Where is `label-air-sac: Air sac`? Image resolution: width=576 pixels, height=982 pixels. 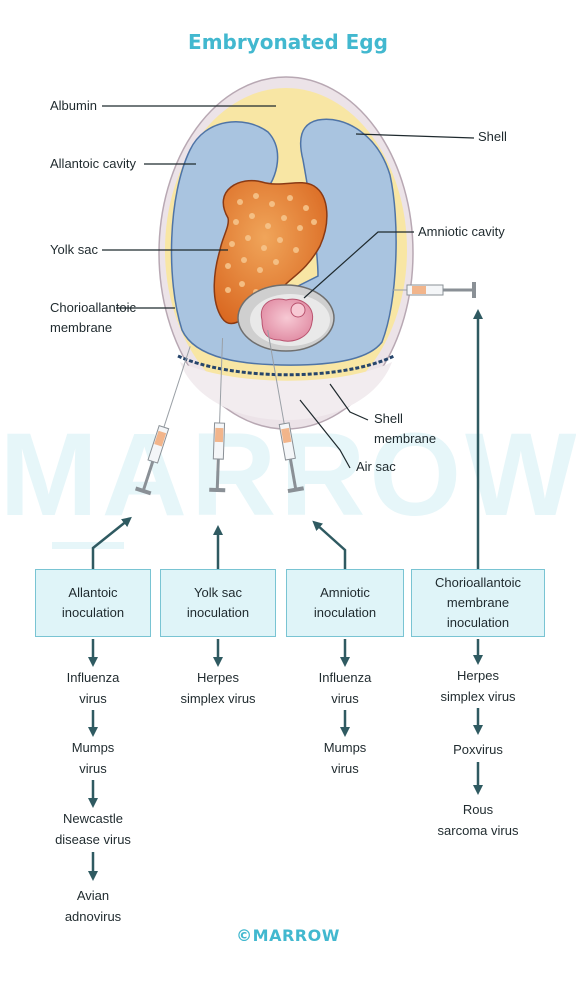 label-air-sac: Air sac is located at coordinates (376, 466).